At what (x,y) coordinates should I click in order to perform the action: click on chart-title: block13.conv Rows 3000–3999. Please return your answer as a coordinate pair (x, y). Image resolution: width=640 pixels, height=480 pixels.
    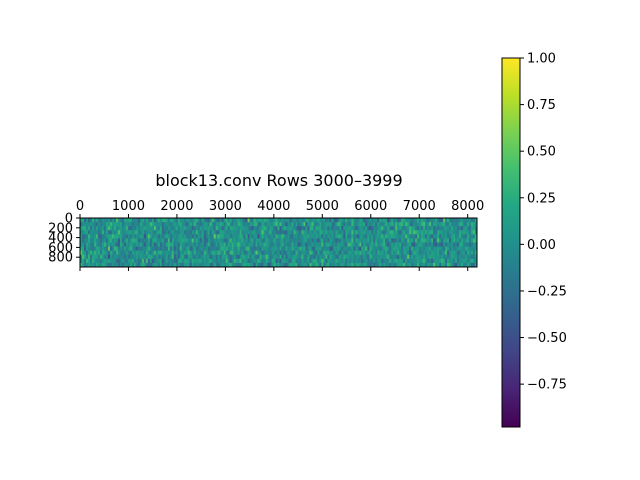
    Looking at the image, I should click on (278, 180).